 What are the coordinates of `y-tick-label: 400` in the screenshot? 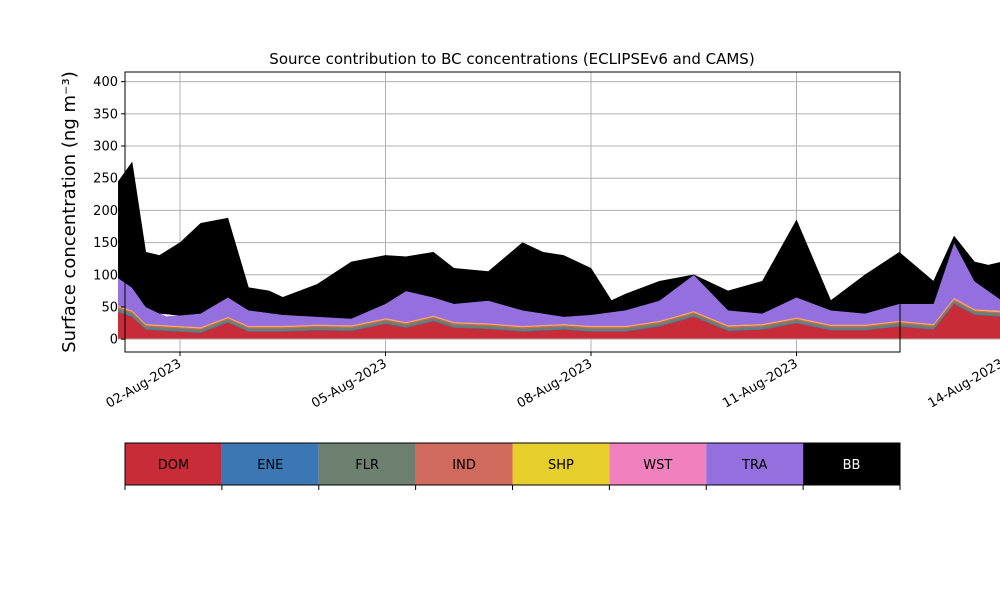 It's located at (105, 82).